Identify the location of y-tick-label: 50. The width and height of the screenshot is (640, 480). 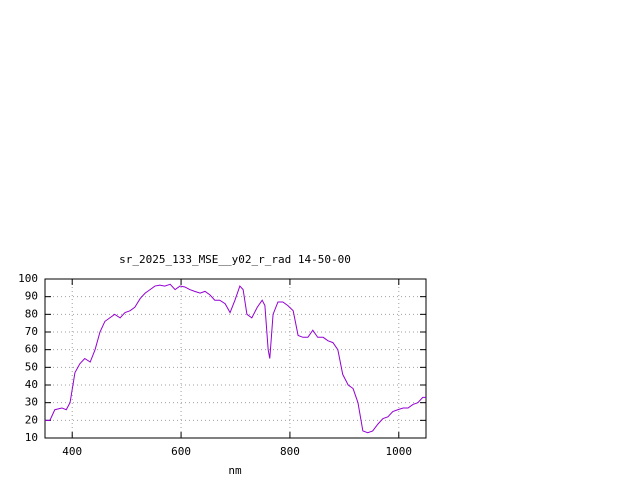
(31, 366).